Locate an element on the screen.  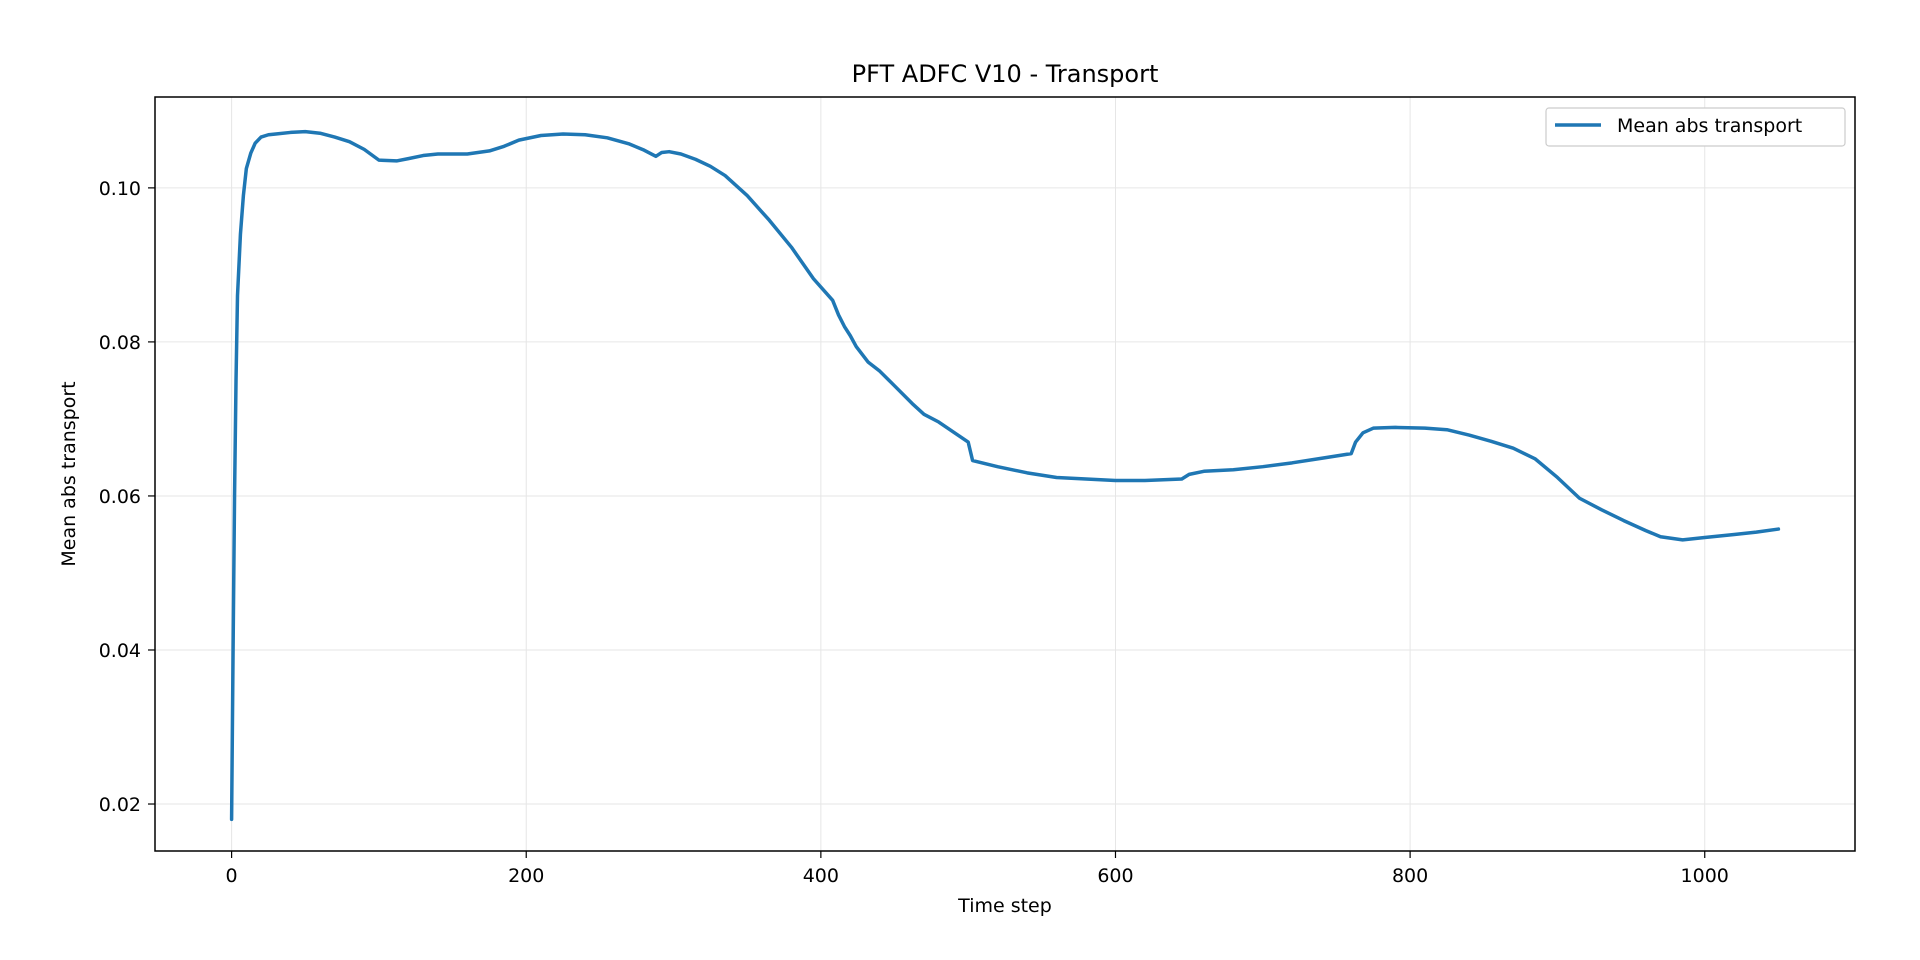
legend-label: Mean abs transport is located at coordinates (1709, 126).